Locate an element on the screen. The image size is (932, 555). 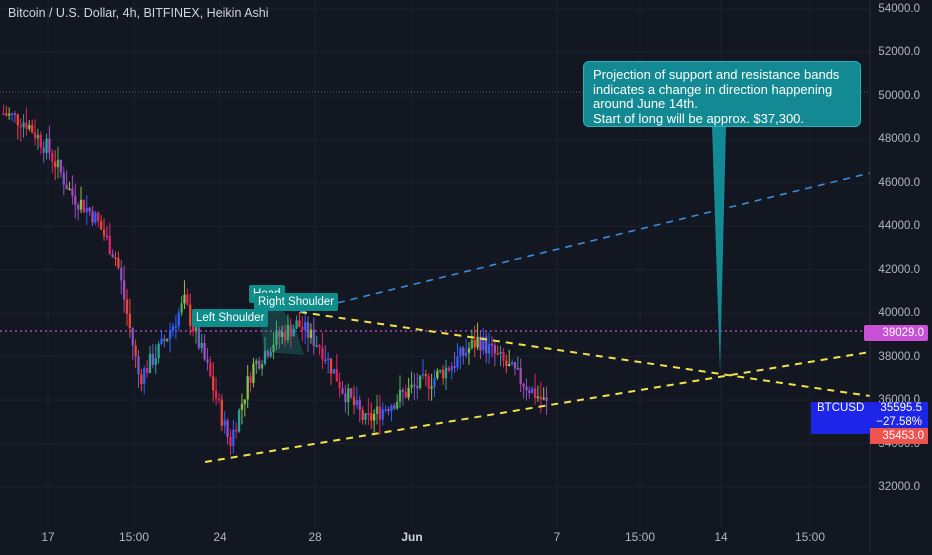
time-tick: 14 is located at coordinates (721, 537).